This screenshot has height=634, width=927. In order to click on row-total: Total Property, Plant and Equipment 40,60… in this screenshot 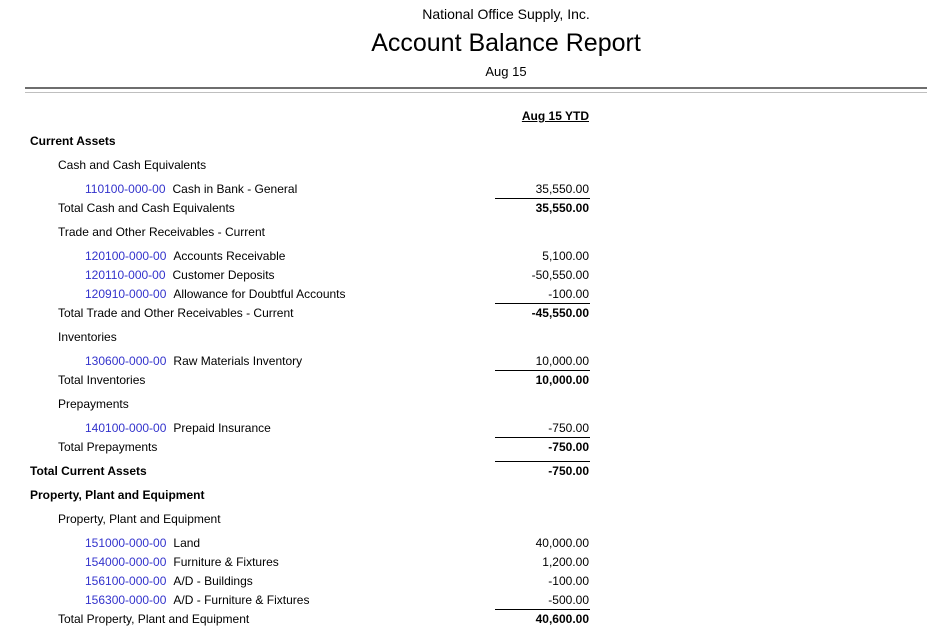, I will do `click(463, 619)`.